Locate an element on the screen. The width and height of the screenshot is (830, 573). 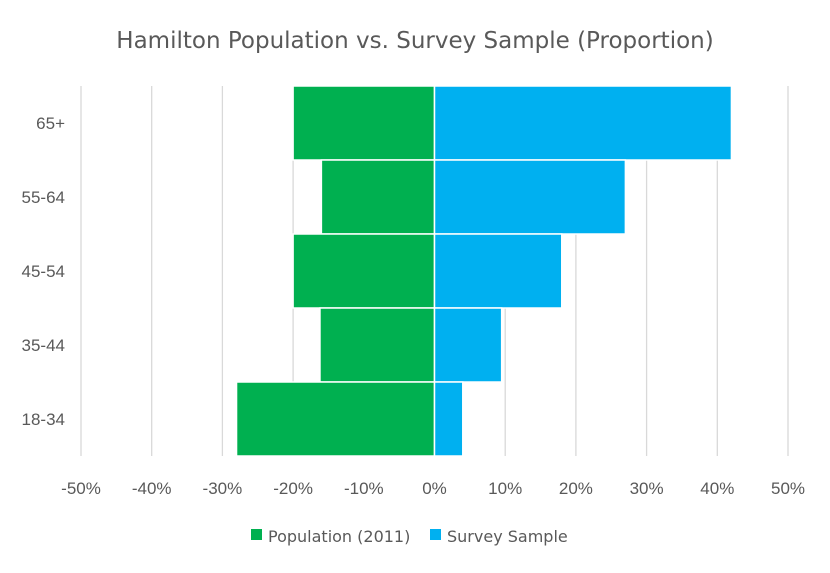
x-tick-label: 10% is located at coordinates (505, 488).